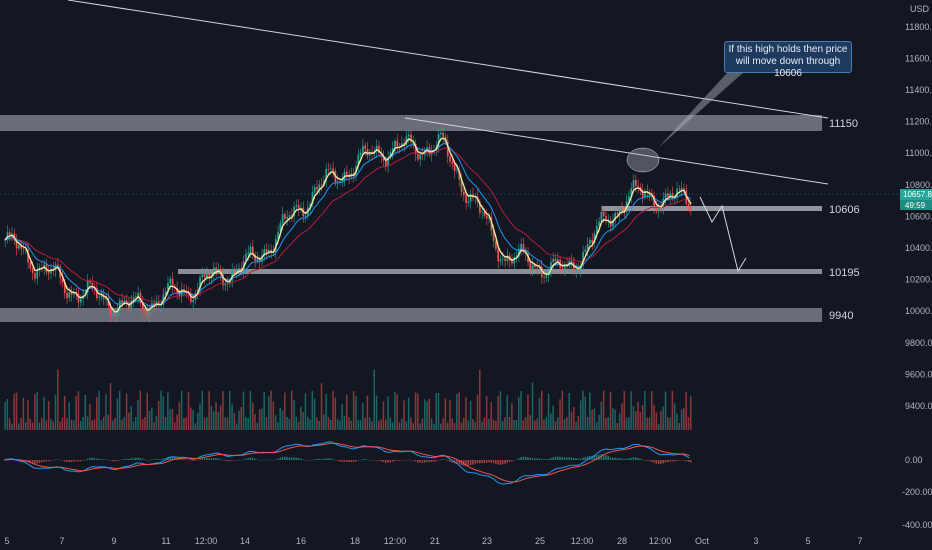 This screenshot has width=932, height=550. Describe the element at coordinates (917, 525) in the screenshot. I see `osc-tick-2: -400.00` at that location.